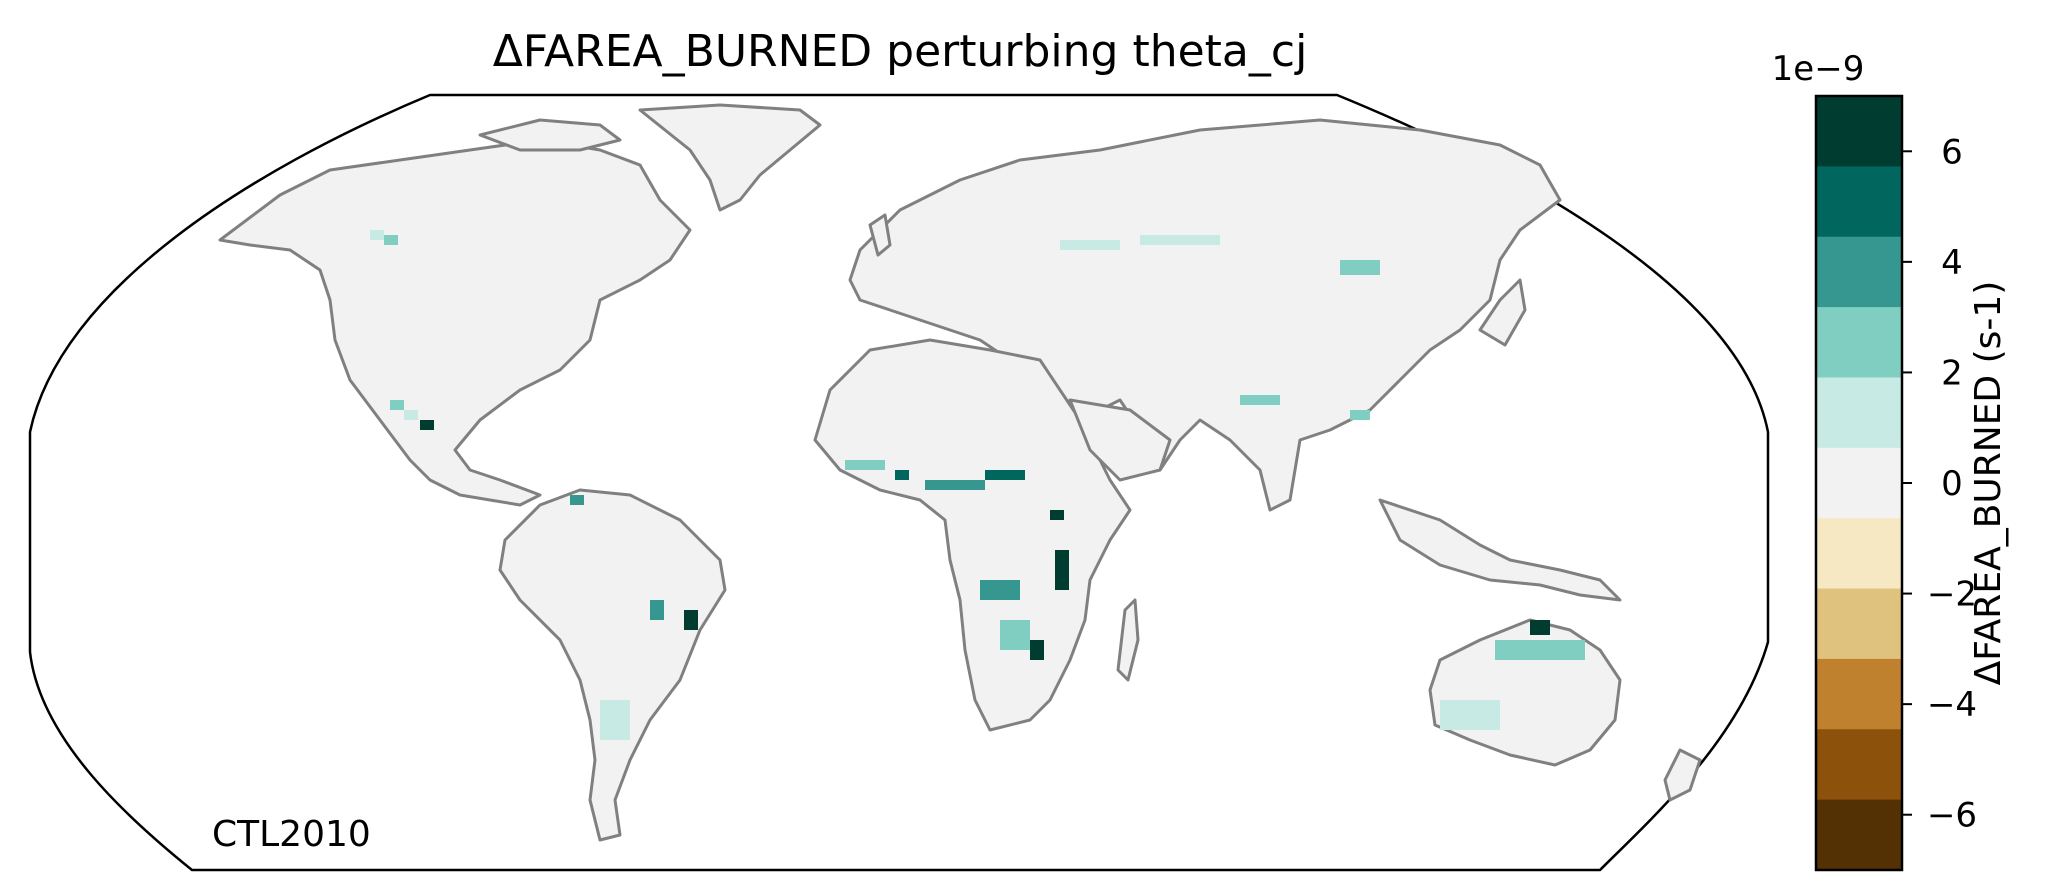  What do you see at coordinates (1120, 440) in the screenshot?
I see `land-arabia` at bounding box center [1120, 440].